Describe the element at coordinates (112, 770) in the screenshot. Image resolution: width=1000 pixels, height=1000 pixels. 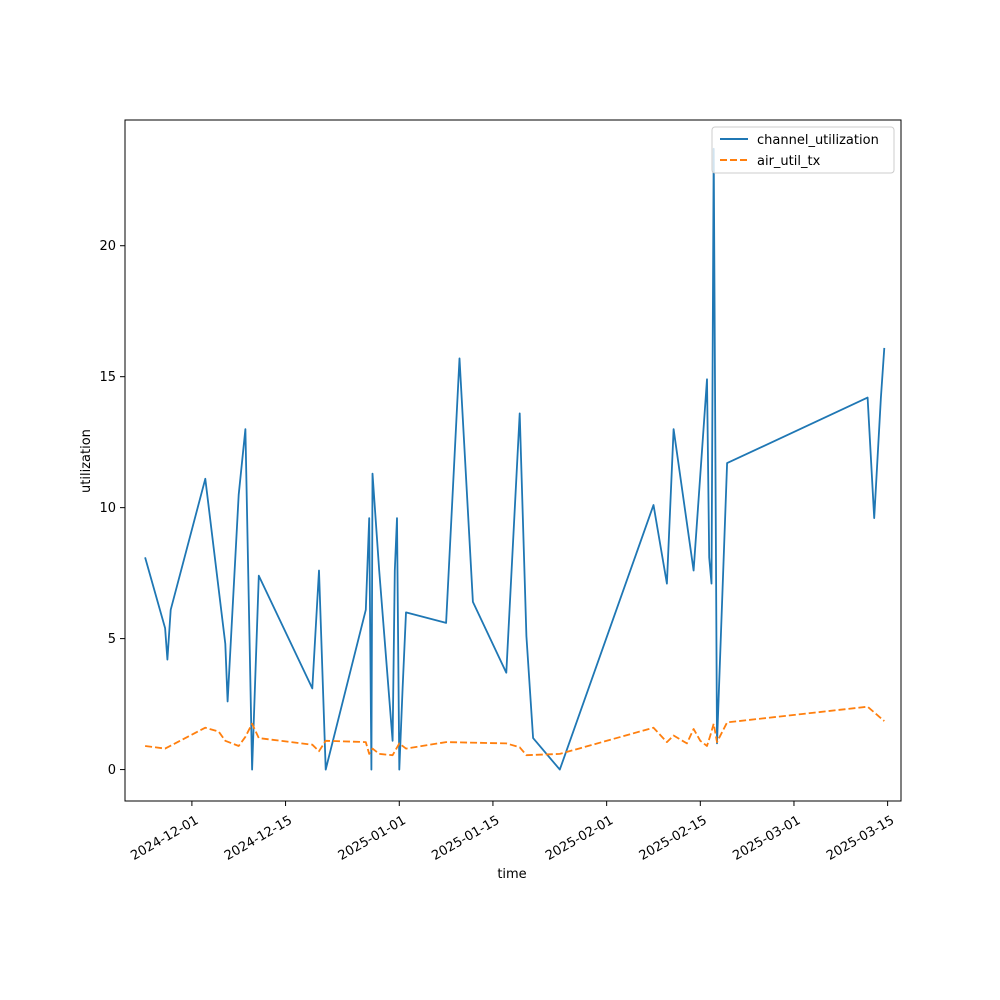
I see `y-tick-label: 0` at that location.